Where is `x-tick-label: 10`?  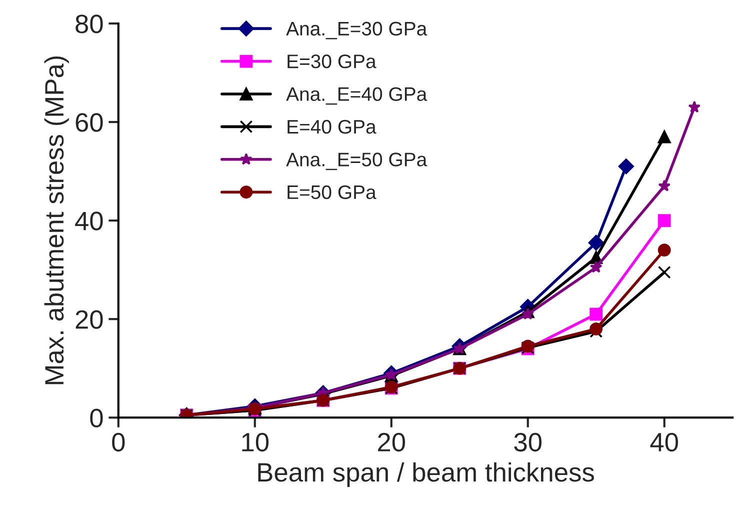 x-tick-label: 10 is located at coordinates (255, 442).